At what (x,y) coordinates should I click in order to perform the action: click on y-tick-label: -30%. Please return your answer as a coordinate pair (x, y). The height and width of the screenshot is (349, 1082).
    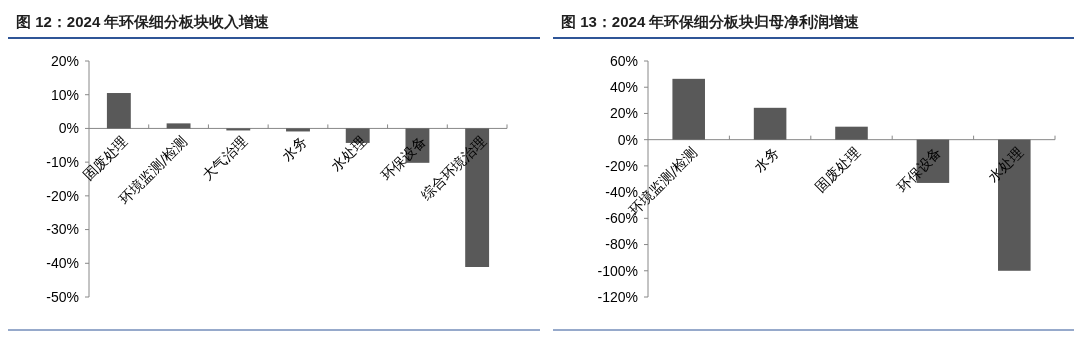
    Looking at the image, I should click on (62, 229).